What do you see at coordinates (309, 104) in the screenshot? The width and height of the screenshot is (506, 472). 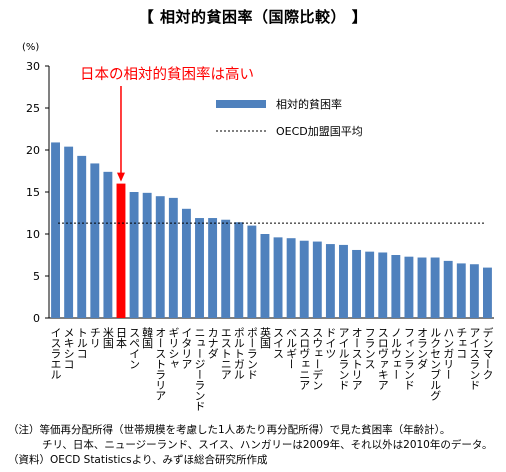 I see `legend-label-bar: 相対的貧困率` at bounding box center [309, 104].